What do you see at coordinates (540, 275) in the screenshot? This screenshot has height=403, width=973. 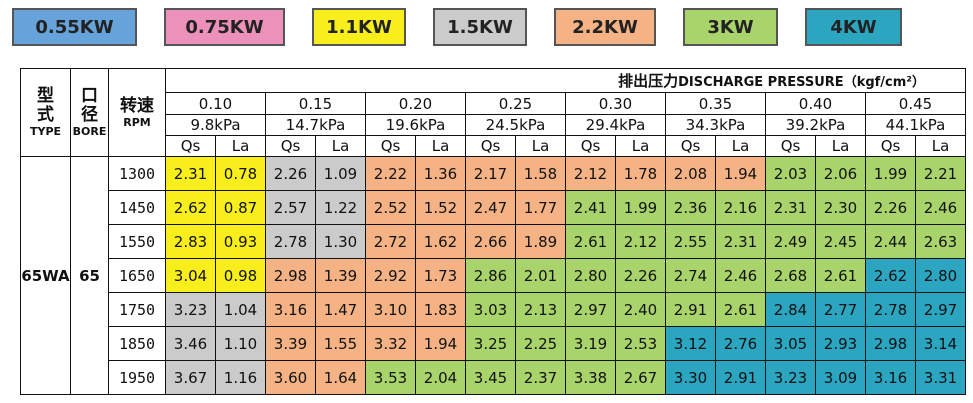 I see `value-cell: 2.01` at bounding box center [540, 275].